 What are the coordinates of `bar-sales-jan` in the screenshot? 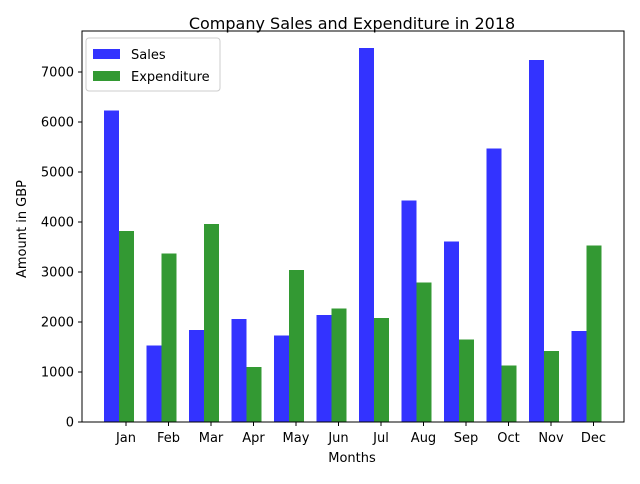 It's located at (111, 267).